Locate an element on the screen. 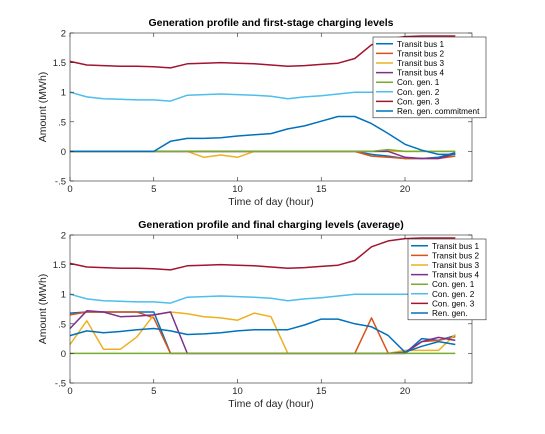 Image resolution: width=545 pixels, height=434 pixels. legend-label: Ren. gen. commitment is located at coordinates (438, 111).